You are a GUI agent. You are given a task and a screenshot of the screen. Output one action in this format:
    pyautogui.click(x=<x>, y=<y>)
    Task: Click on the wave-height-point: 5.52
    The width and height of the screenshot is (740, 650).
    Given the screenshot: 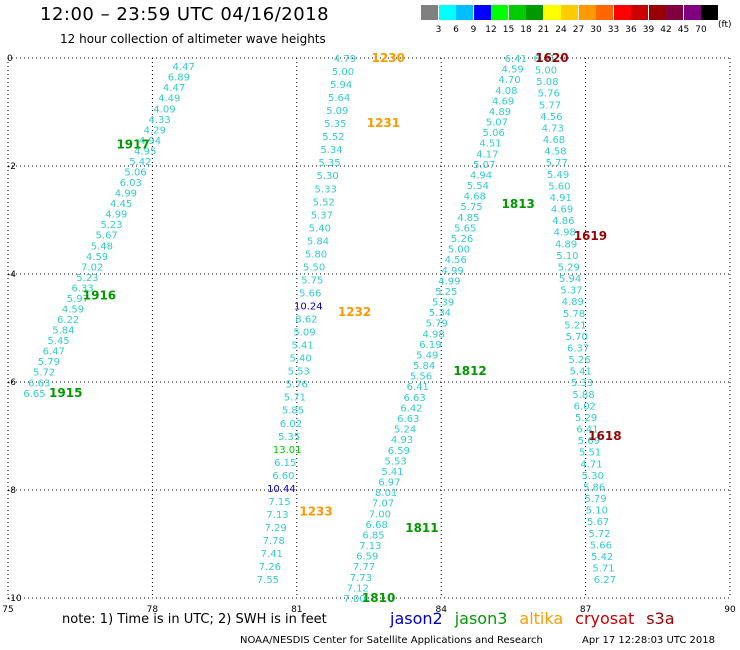 What is the action you would take?
    pyautogui.click(x=324, y=202)
    